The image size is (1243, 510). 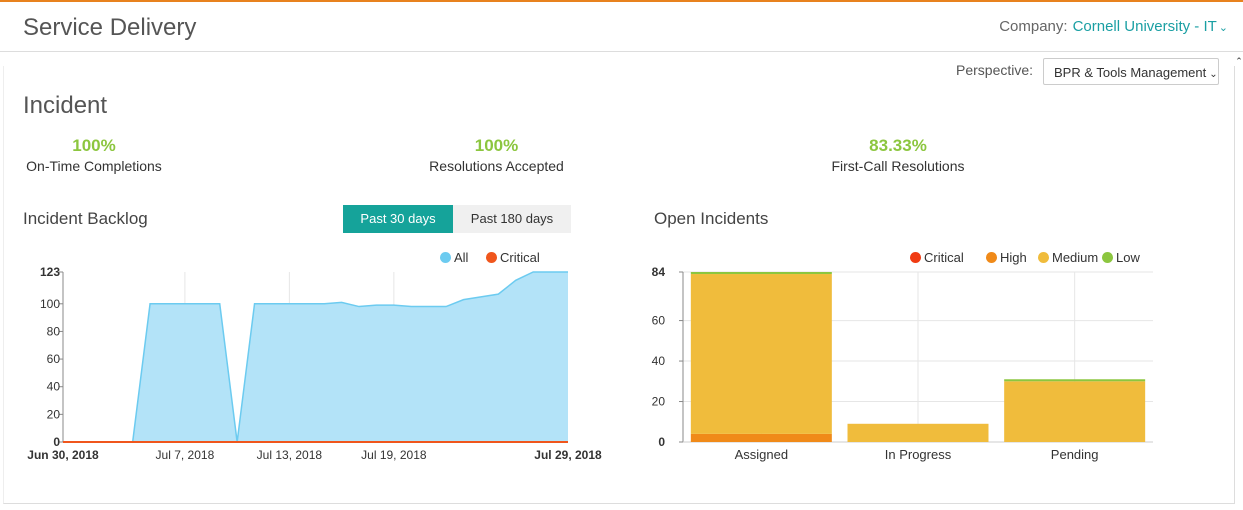 I want to click on x-category-label: In Progress, so click(x=918, y=454).